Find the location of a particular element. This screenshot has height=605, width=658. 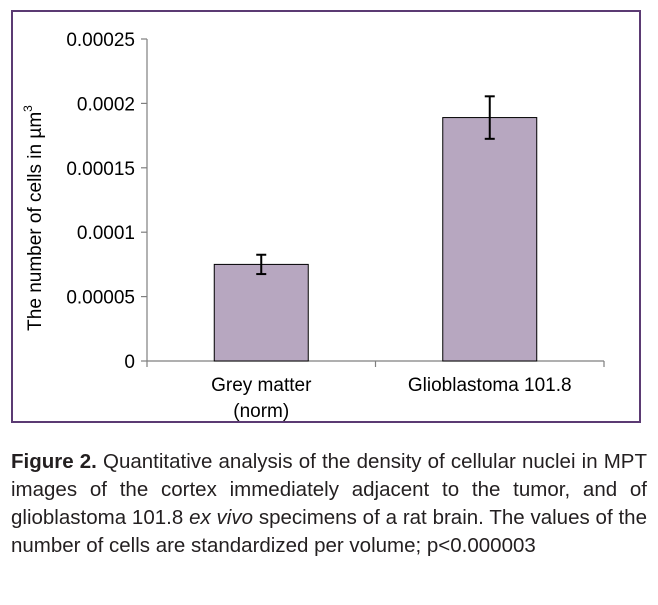

x-category-label: Grey matter (norm) is located at coordinates (261, 398).